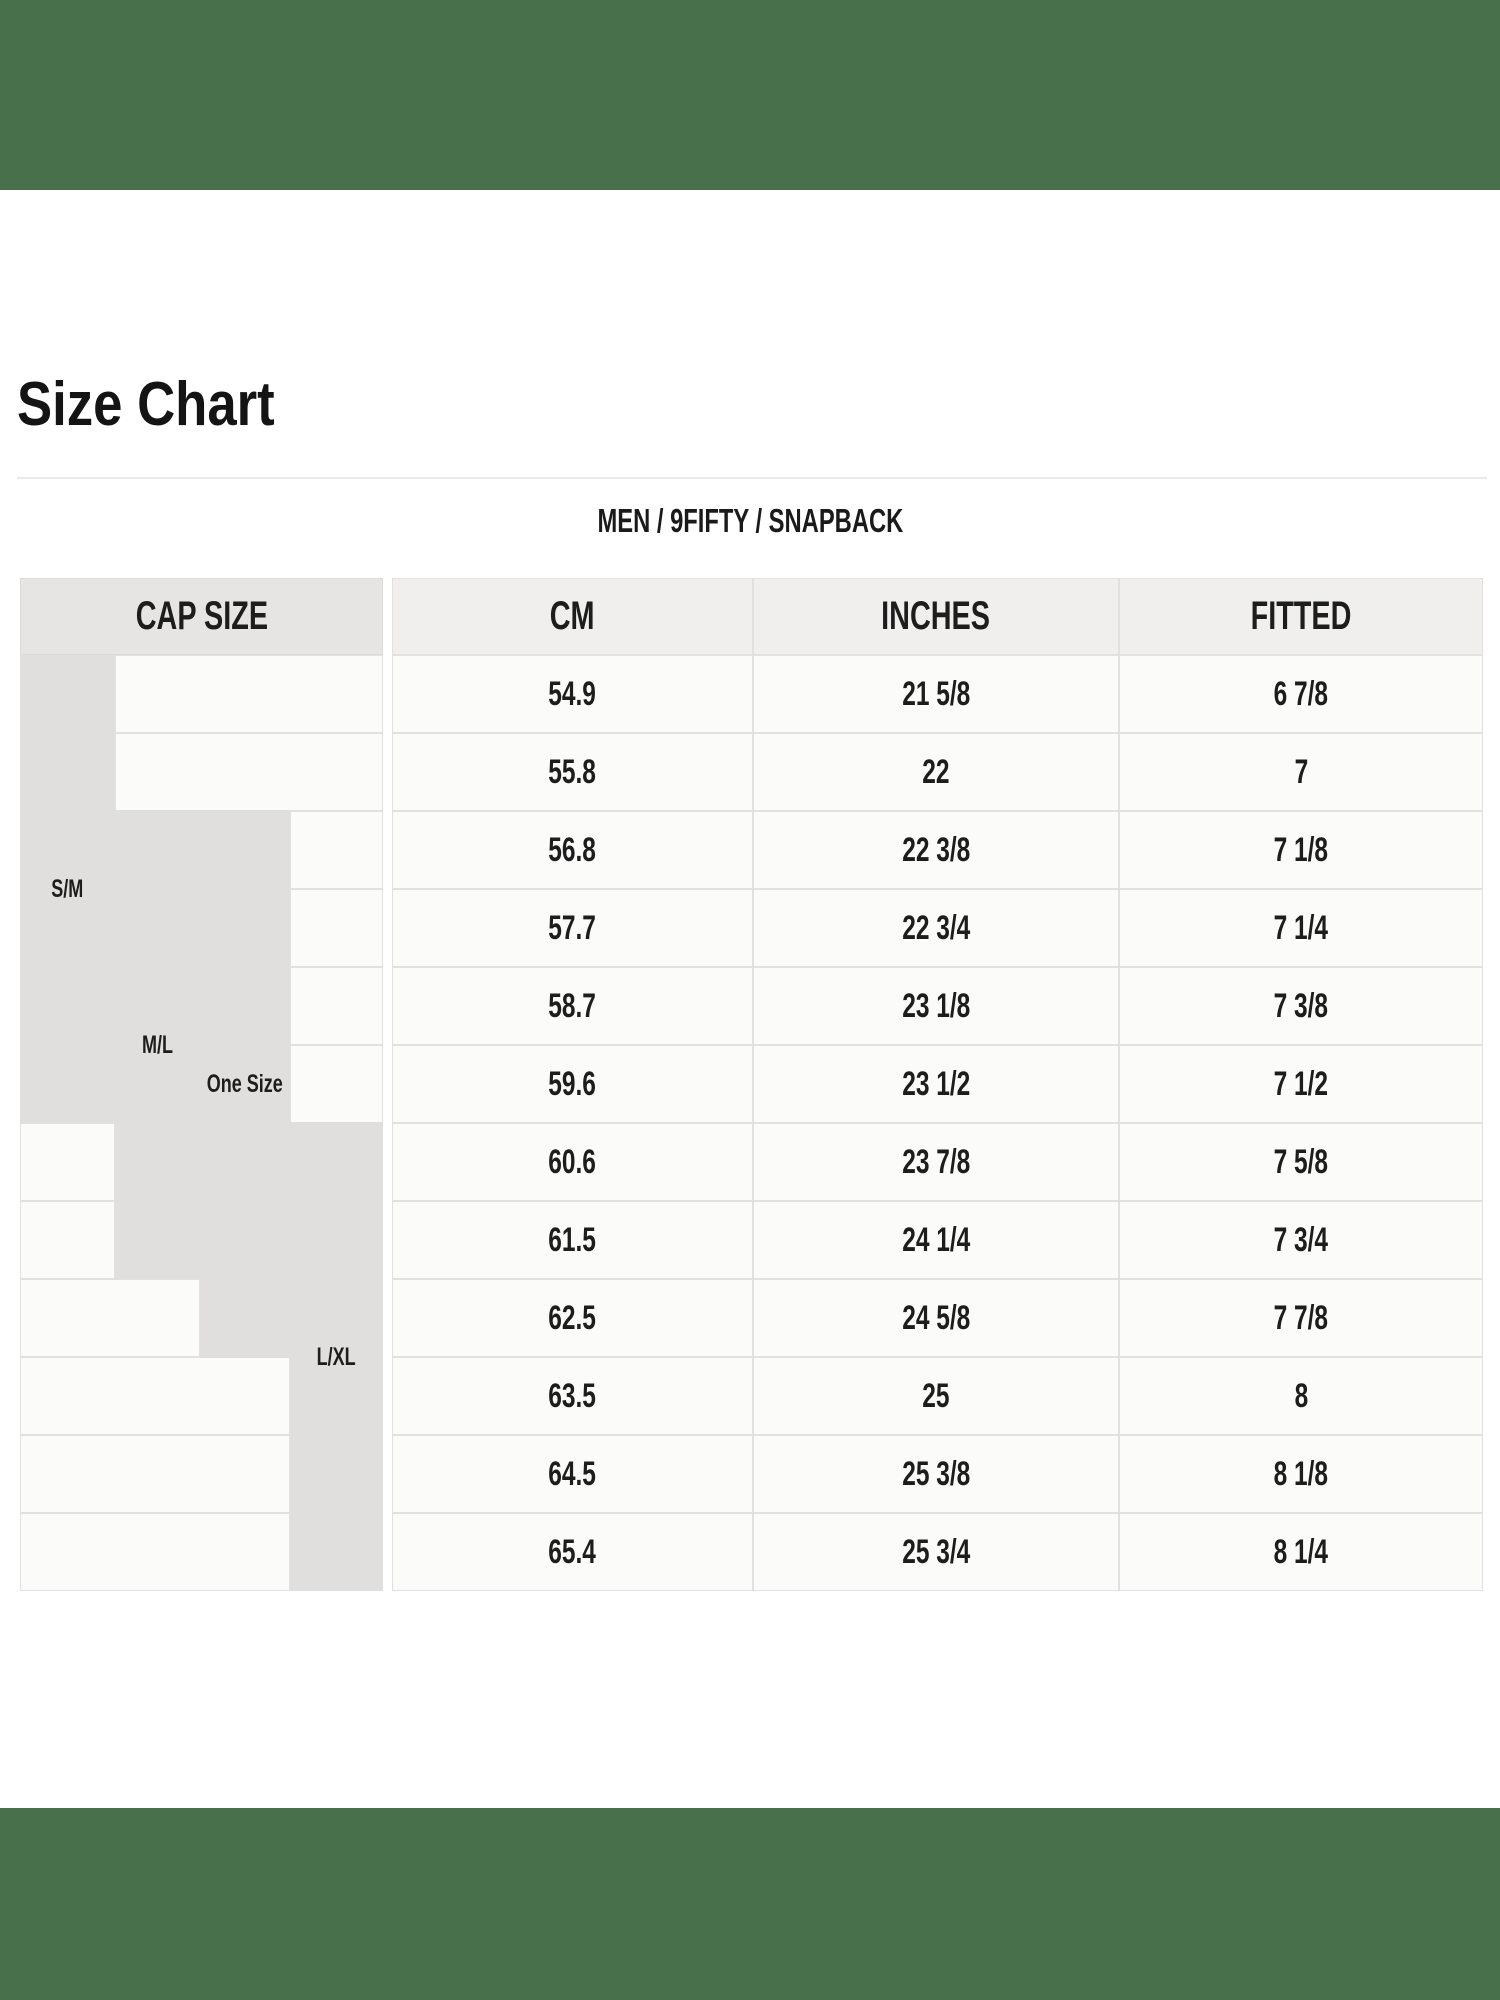 This screenshot has width=1500, height=2000. I want to click on bottom-green-band, so click(750, 1904).